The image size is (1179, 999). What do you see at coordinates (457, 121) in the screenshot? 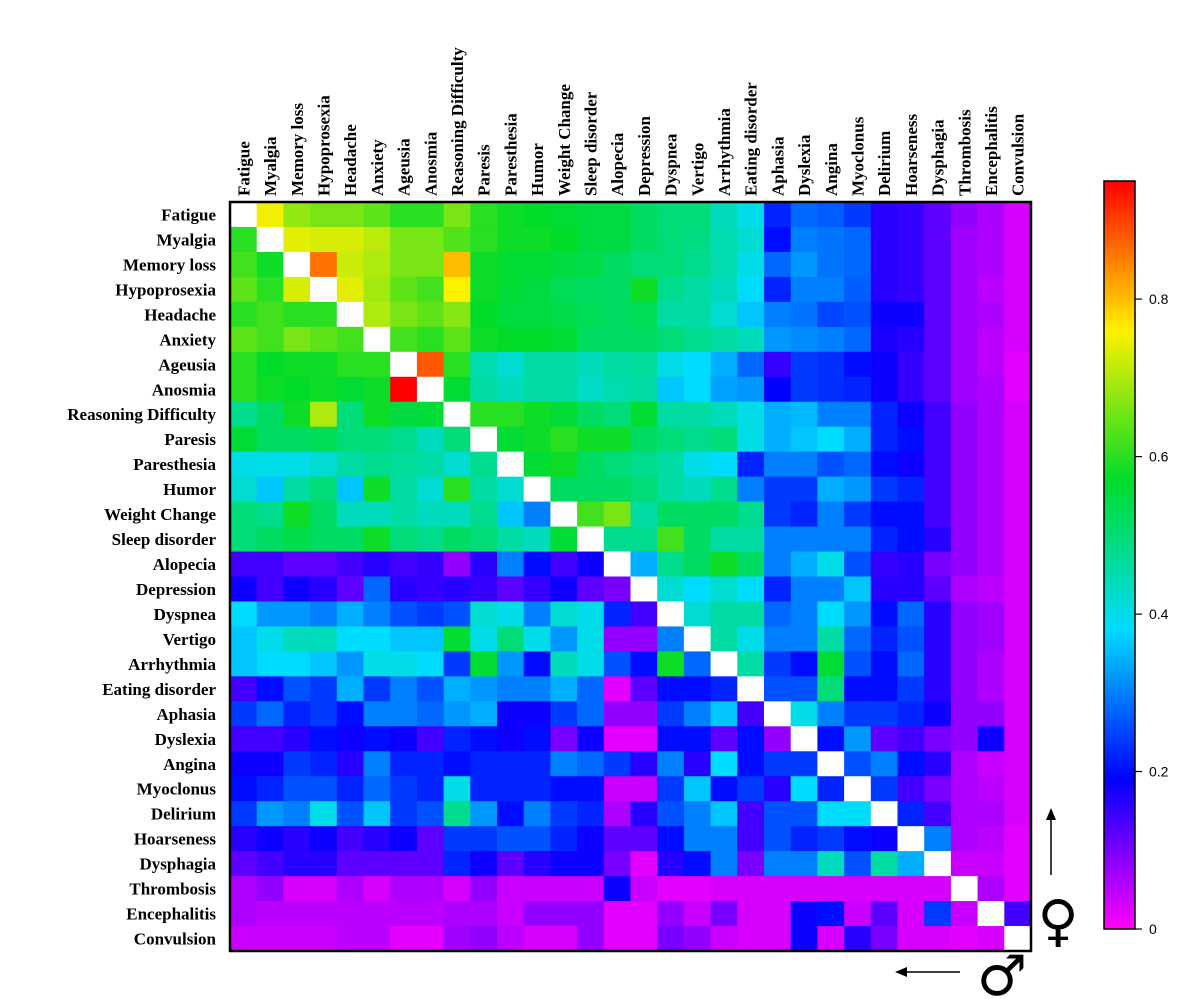
I see `column-label: Reasoning Difficulty` at bounding box center [457, 121].